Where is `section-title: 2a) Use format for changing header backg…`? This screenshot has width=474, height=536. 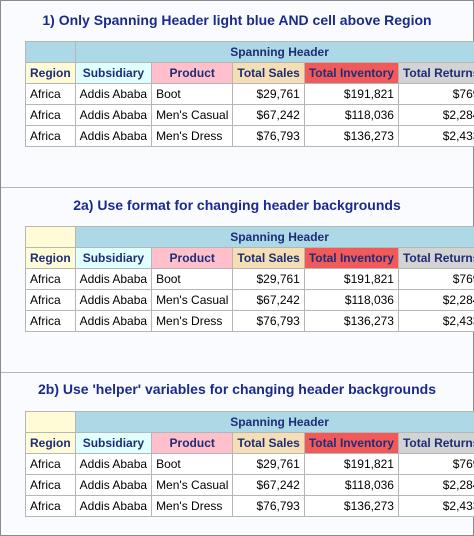
section-title: 2a) Use format for changing header backg… is located at coordinates (237, 205).